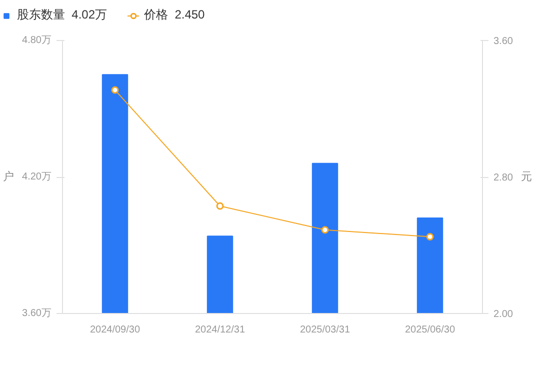  What do you see at coordinates (526, 177) in the screenshot?
I see `y2-axis-title: 元` at bounding box center [526, 177].